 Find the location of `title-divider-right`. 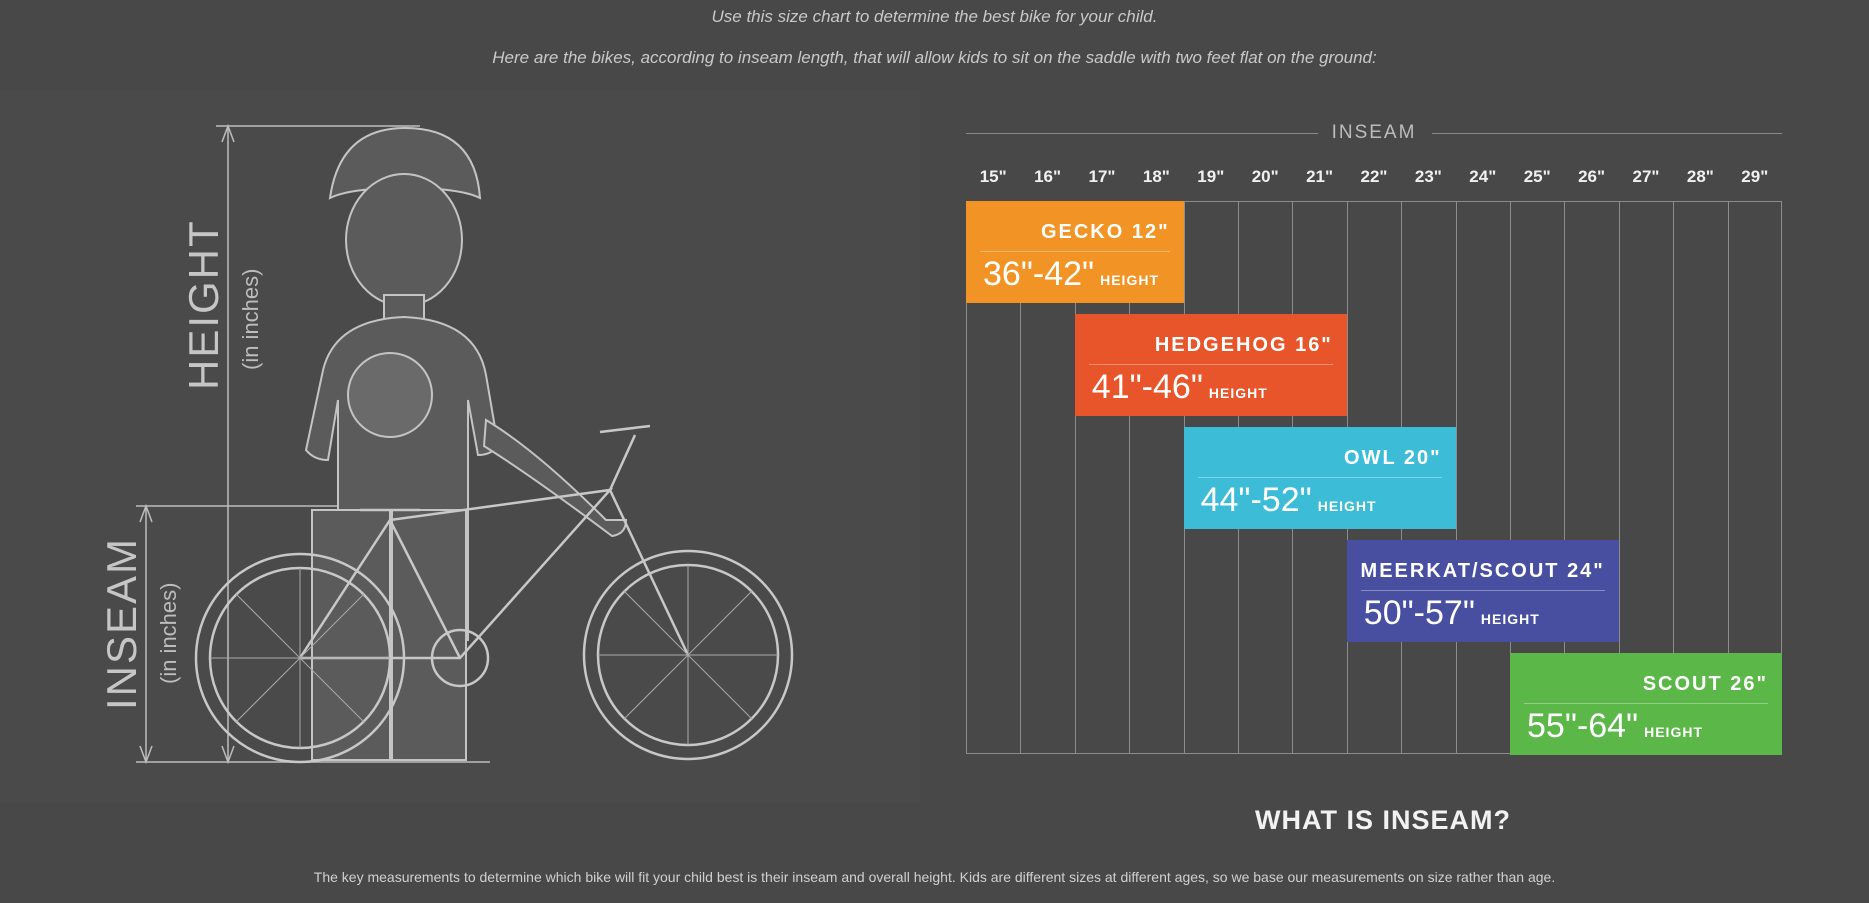

title-divider-right is located at coordinates (1607, 133).